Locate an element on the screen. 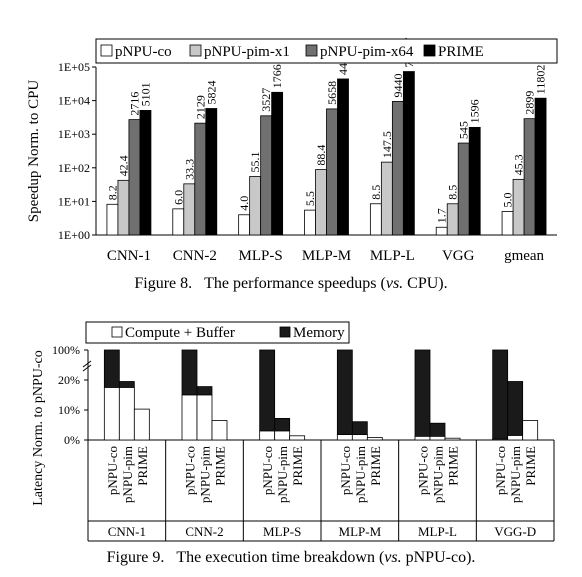 Image resolution: width=582 pixels, height=577 pixels. data-label: 33.3 is located at coordinates (189, 169).